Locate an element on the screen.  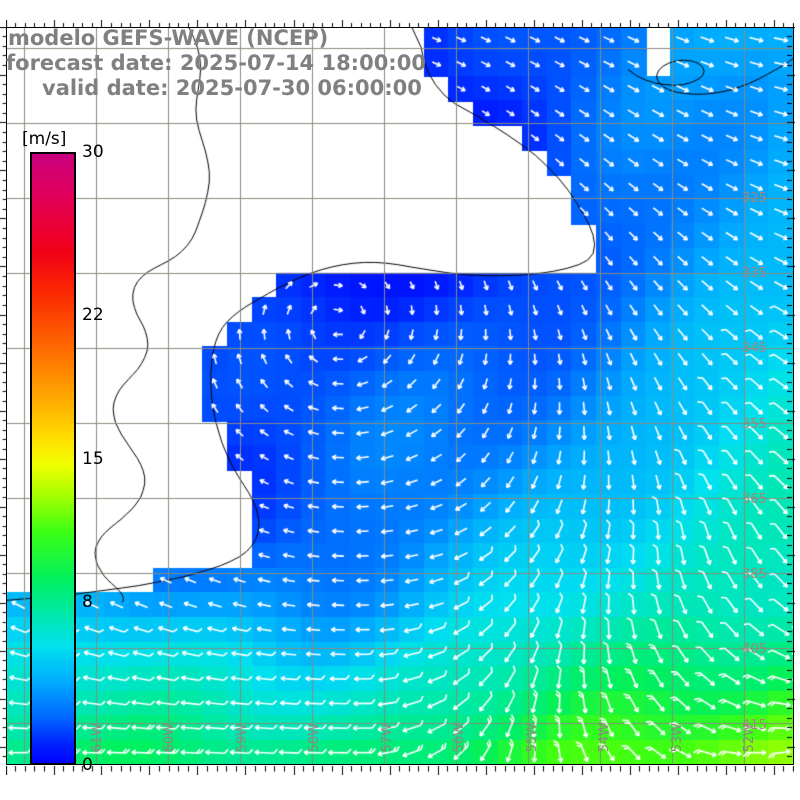
y-axis-label: 415 is located at coordinates (754, 725).